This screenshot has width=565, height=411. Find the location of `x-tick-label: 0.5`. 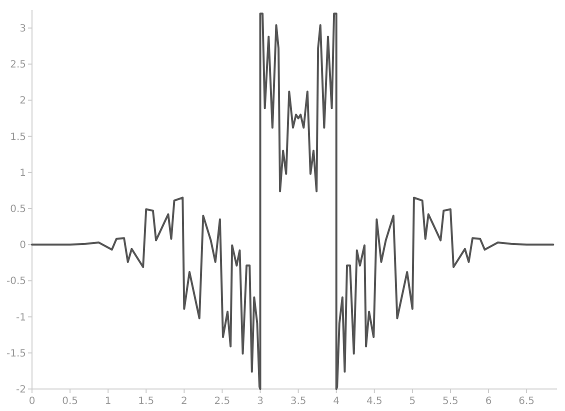

x-tick-label: 0.5 is located at coordinates (70, 401).